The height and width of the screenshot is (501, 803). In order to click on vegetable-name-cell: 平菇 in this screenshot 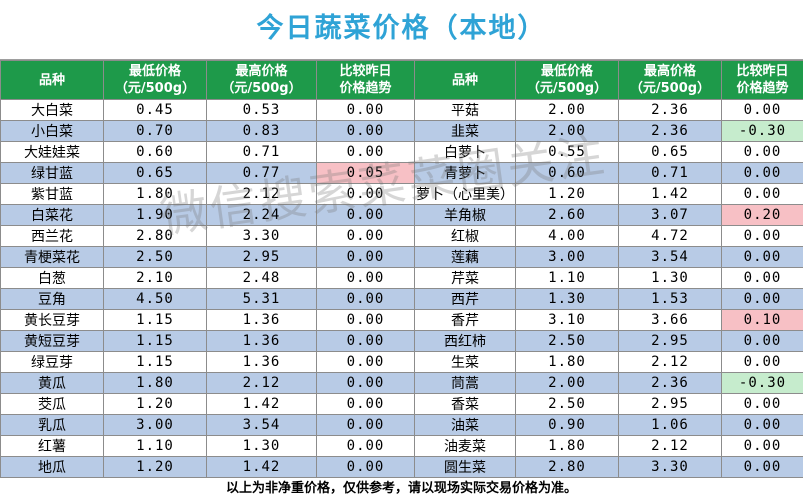, I will do `click(465, 110)`.